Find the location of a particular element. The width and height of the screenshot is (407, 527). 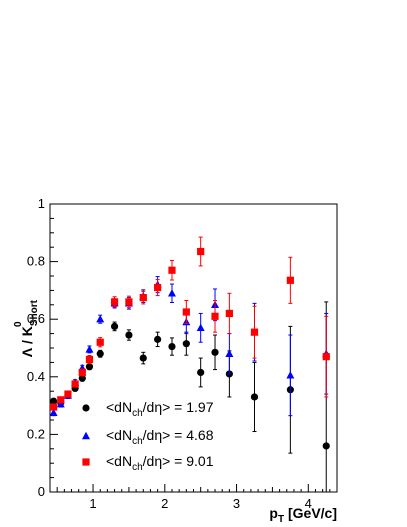

y-tick-label: 0.6 is located at coordinates (36, 318).